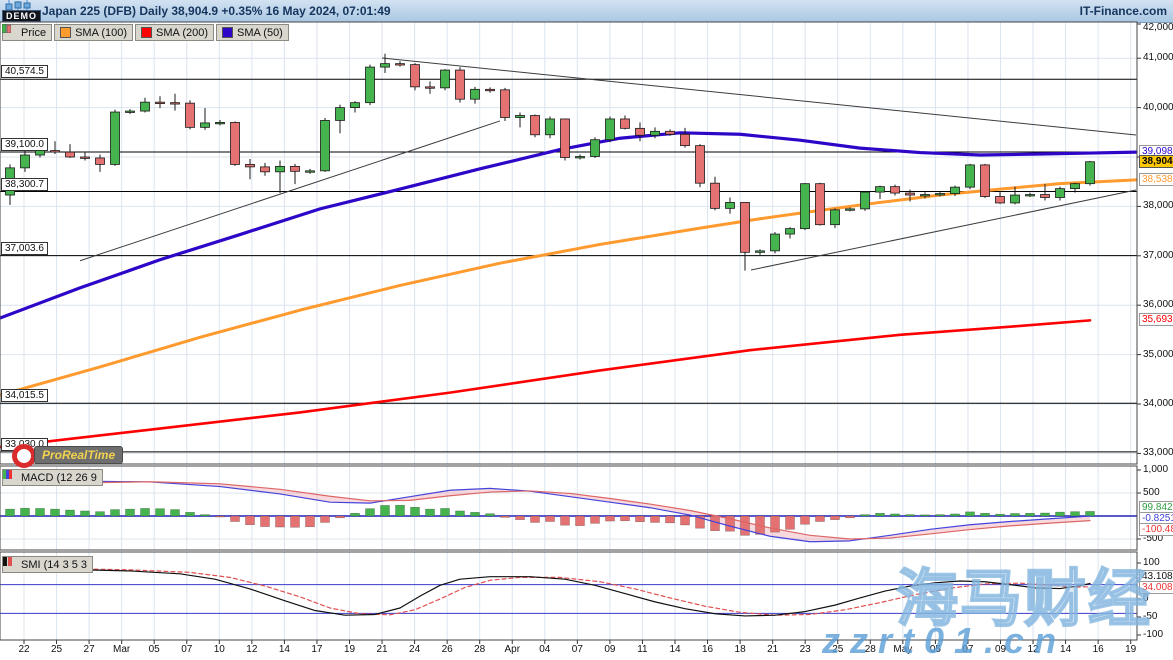 The height and width of the screenshot is (660, 1173). I want to click on smi-axis-label: -50, so click(1150, 616).